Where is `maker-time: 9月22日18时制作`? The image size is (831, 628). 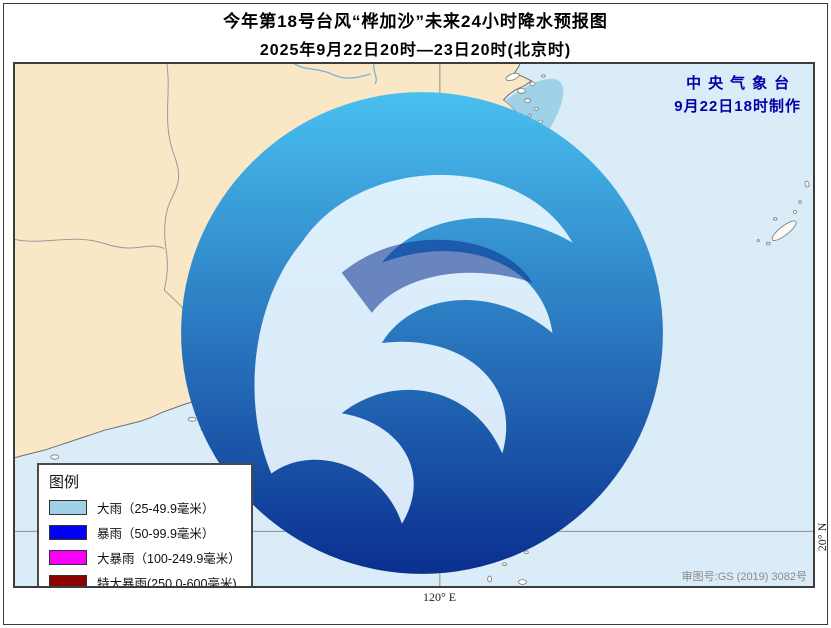
maker-time: 9月22日18时制作 is located at coordinates (737, 106).